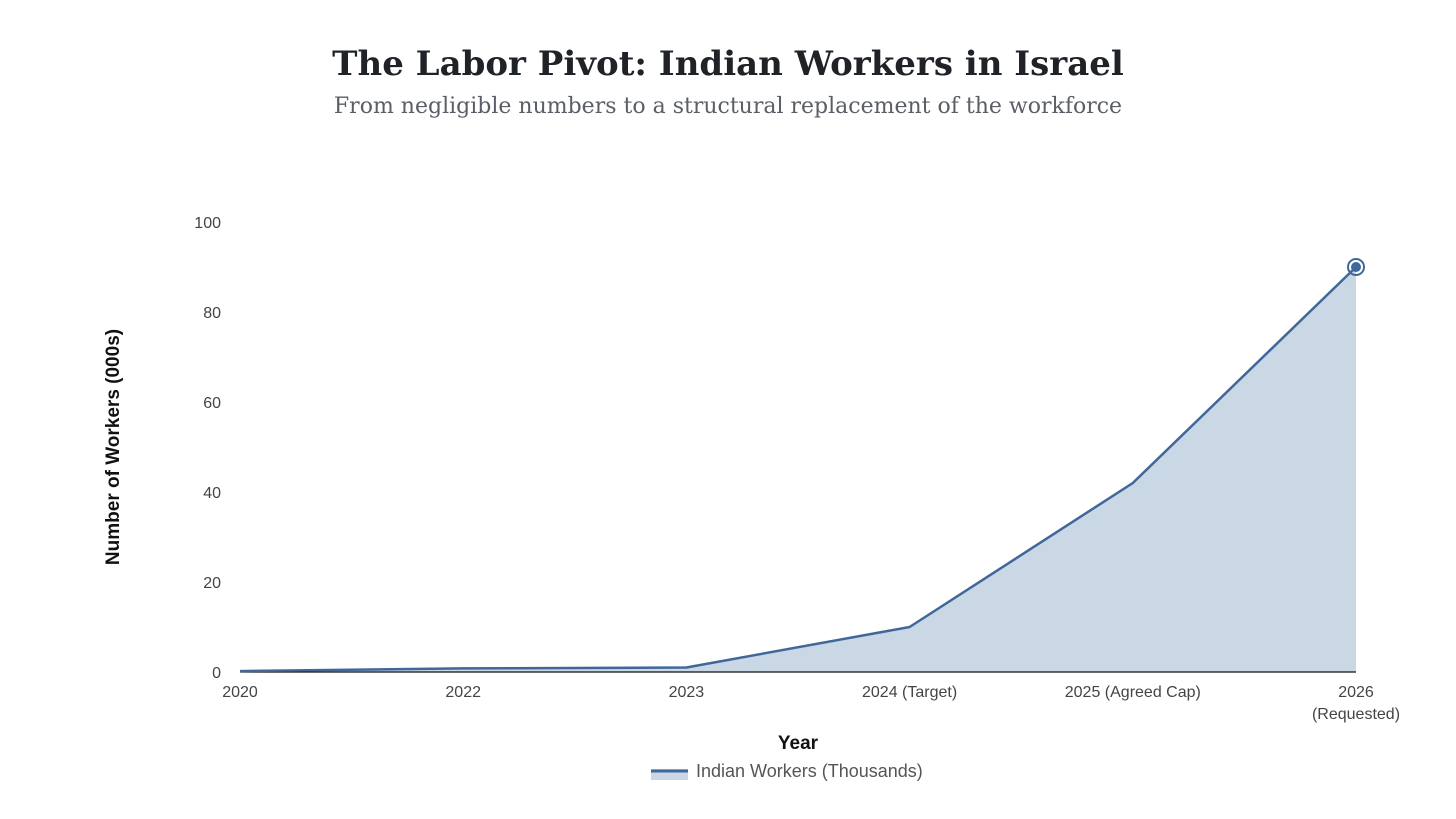 The height and width of the screenshot is (819, 1456). I want to click on x-axis-title: Year, so click(798, 743).